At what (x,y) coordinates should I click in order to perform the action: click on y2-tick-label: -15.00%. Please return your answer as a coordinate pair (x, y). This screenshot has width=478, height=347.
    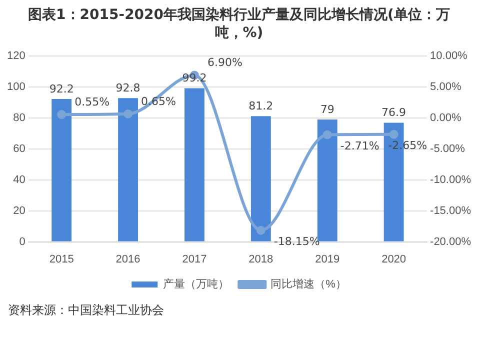
    Looking at the image, I should click on (451, 210).